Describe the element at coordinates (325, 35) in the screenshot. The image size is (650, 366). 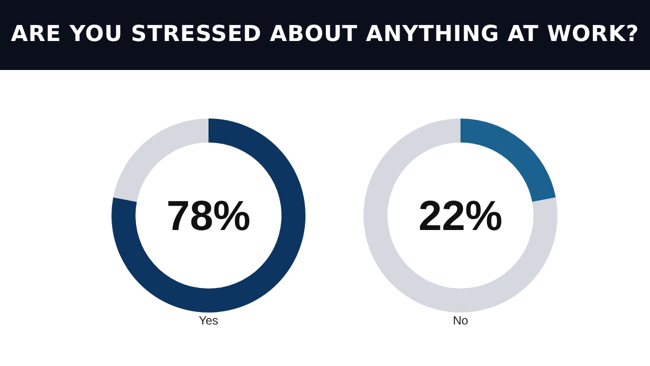
I see `chart-title: ARE YOU STRESSED ABOUT ANYTHING AT WORK?` at that location.